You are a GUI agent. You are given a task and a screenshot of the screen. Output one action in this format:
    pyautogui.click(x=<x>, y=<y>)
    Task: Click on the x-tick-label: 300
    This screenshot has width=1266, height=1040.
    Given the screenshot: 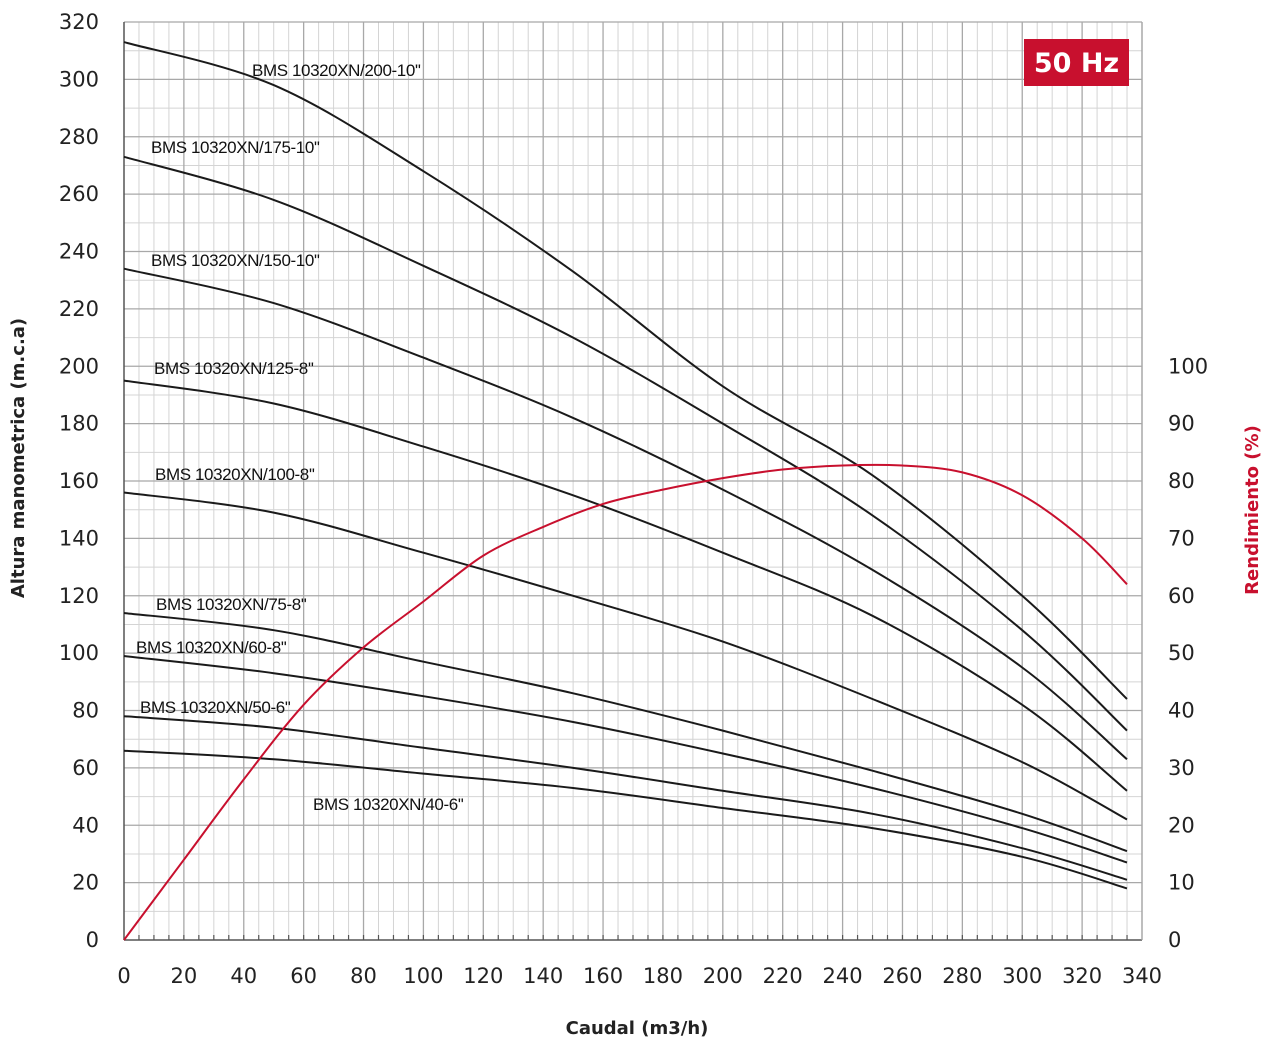 What is the action you would take?
    pyautogui.click(x=1022, y=976)
    